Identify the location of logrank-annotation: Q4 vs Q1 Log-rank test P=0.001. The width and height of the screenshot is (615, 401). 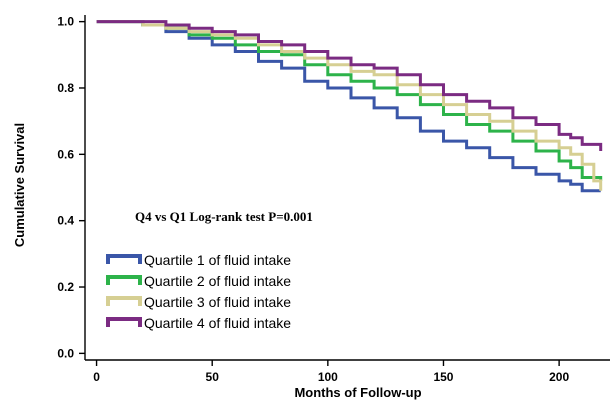
(224, 216).